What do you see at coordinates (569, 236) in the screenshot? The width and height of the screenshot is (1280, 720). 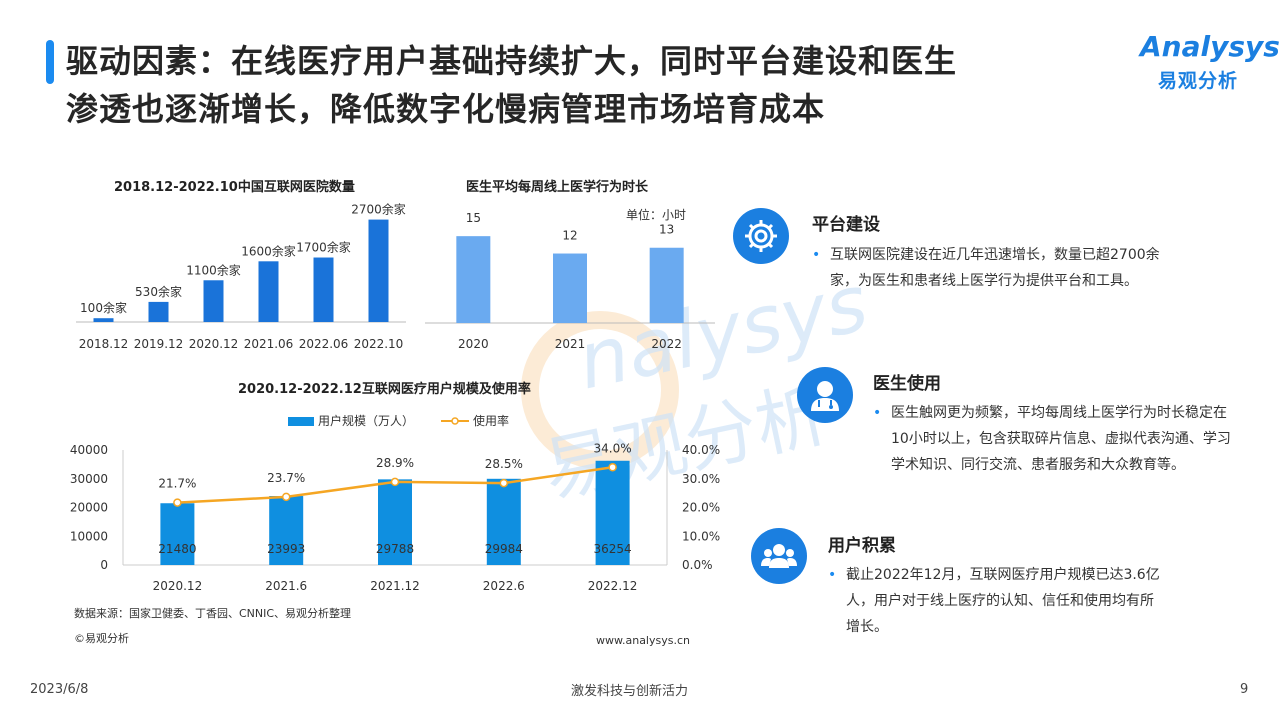 I see `chart2-value-label: 12` at bounding box center [569, 236].